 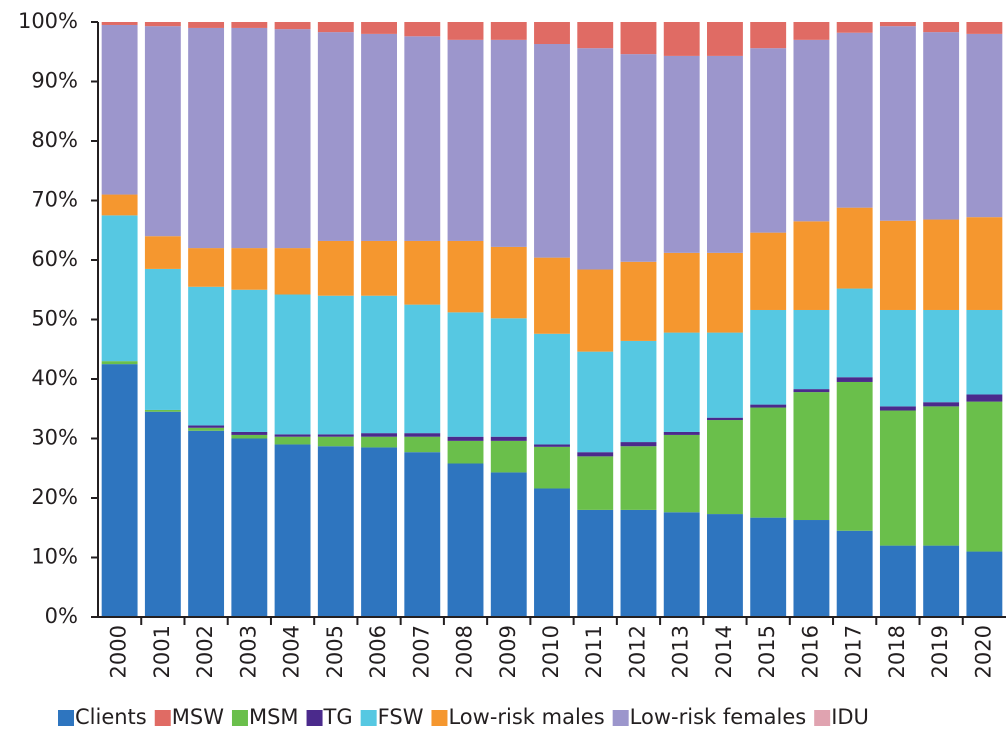 I want to click on x-tick-label: 2013, so click(x=681, y=651).